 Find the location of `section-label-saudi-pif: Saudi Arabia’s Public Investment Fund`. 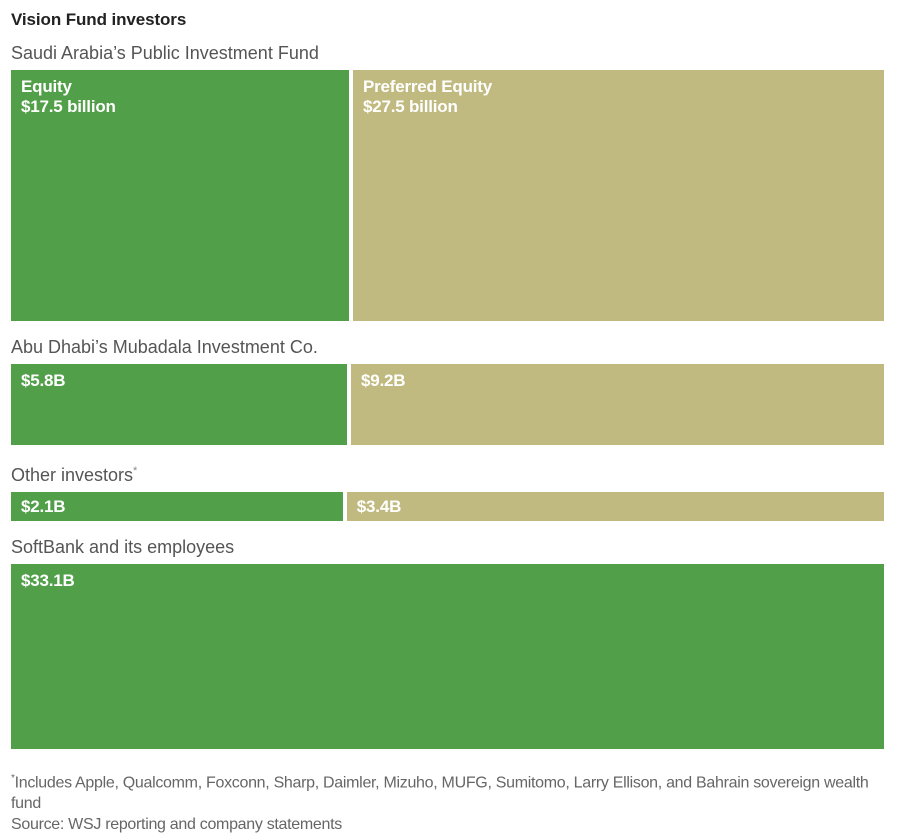

section-label-saudi-pif: Saudi Arabia’s Public Investment Fund is located at coordinates (447, 53).